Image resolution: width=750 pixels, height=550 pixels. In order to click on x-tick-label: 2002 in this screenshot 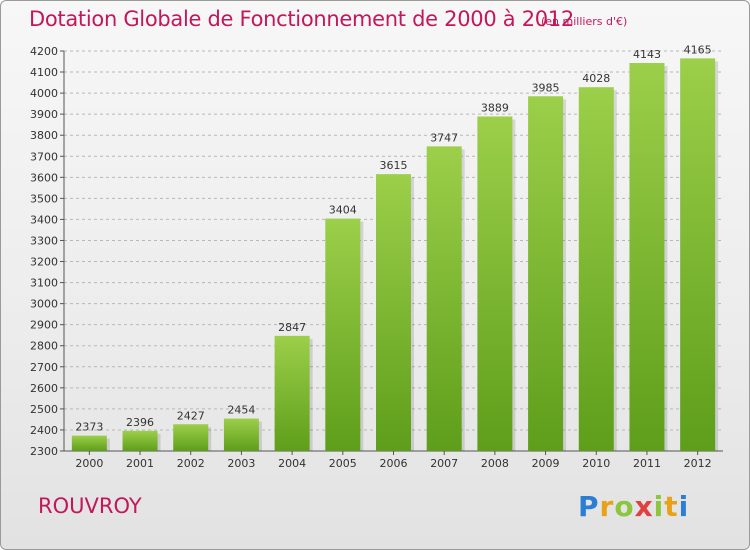, I will do `click(191, 463)`.